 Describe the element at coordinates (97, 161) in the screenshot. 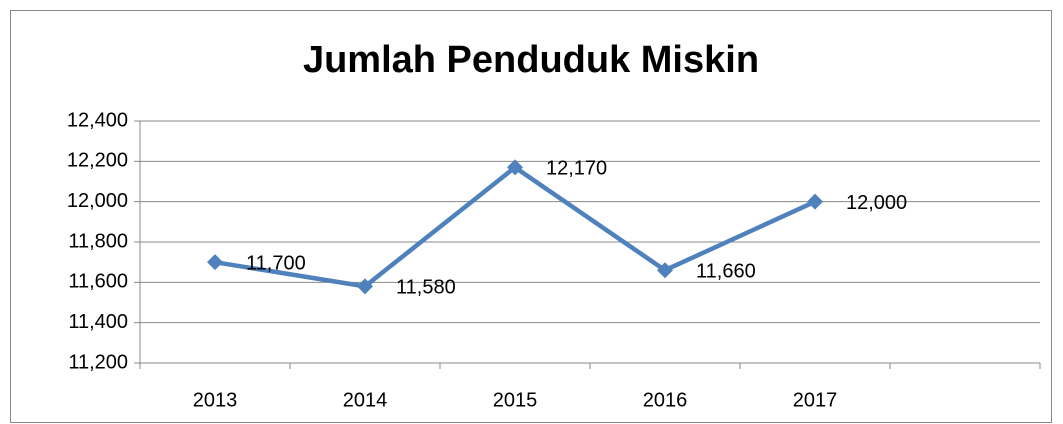

I see `y-tick-label: 12,200` at that location.